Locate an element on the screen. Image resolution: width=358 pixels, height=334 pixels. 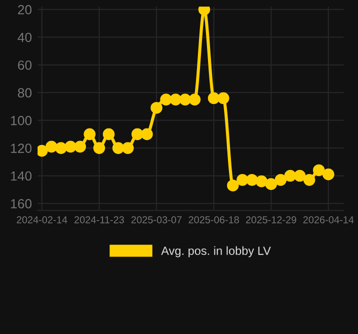
y-tick-label: 140 is located at coordinates (21, 176).